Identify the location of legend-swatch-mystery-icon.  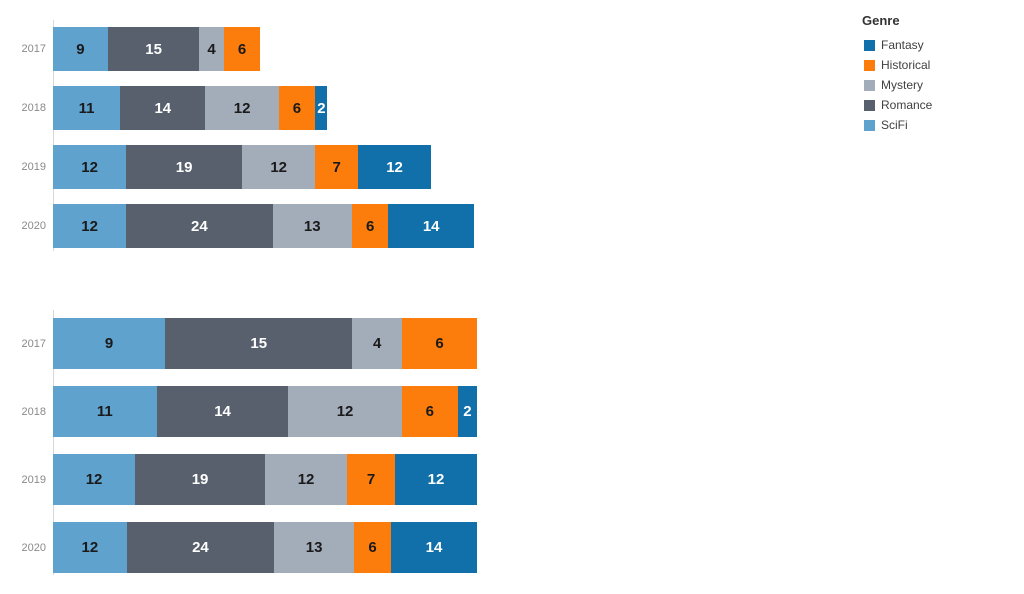
(869, 85).